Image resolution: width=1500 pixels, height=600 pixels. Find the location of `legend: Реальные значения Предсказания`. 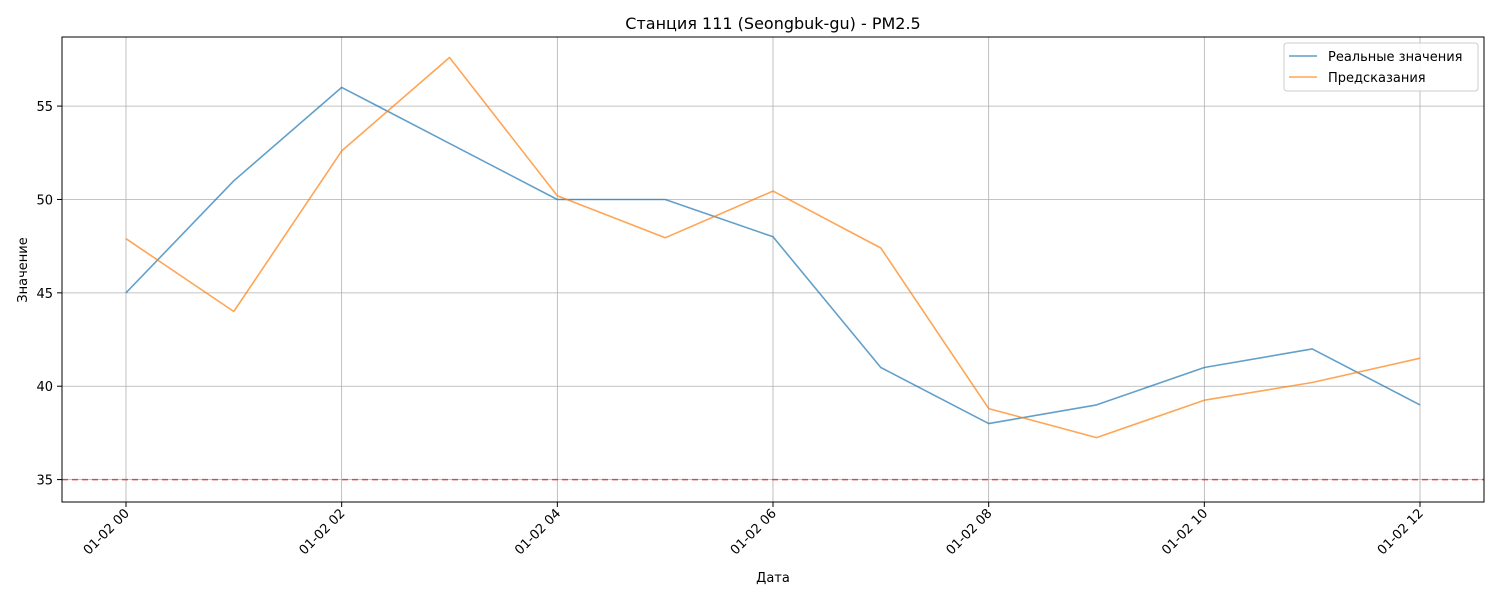

legend: Реальные значения Предсказания is located at coordinates (1381, 67).